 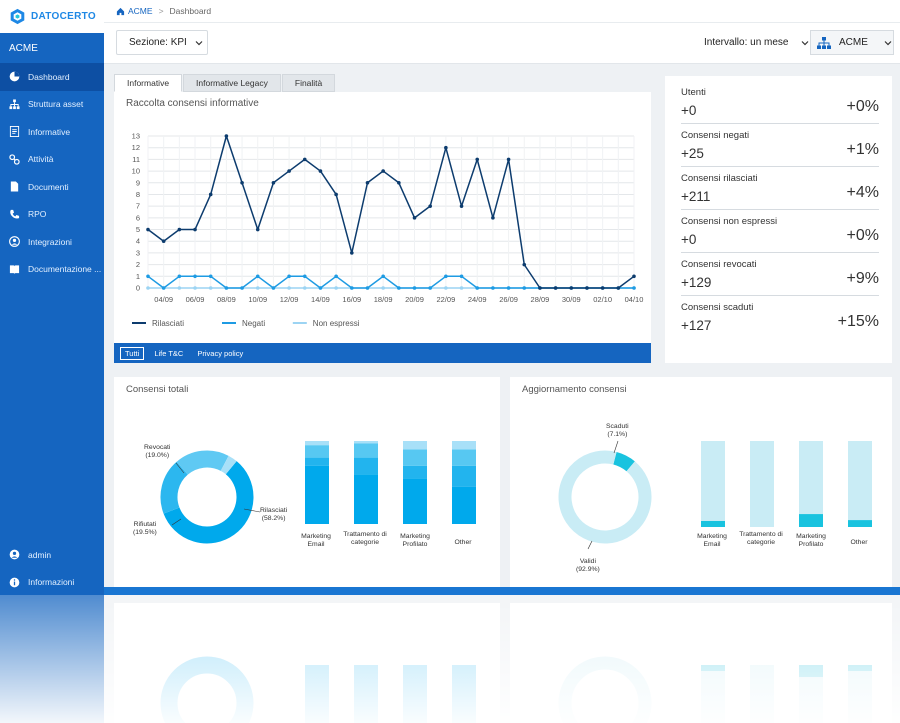 What do you see at coordinates (157, 389) in the screenshot?
I see `consensi-totali-title: Consensi totali` at bounding box center [157, 389].